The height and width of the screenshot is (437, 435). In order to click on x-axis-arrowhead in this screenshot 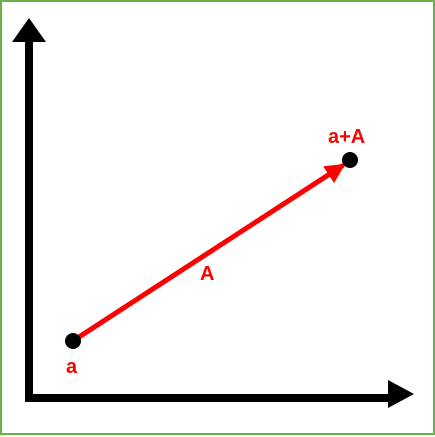, I will do `click(401, 394)`.